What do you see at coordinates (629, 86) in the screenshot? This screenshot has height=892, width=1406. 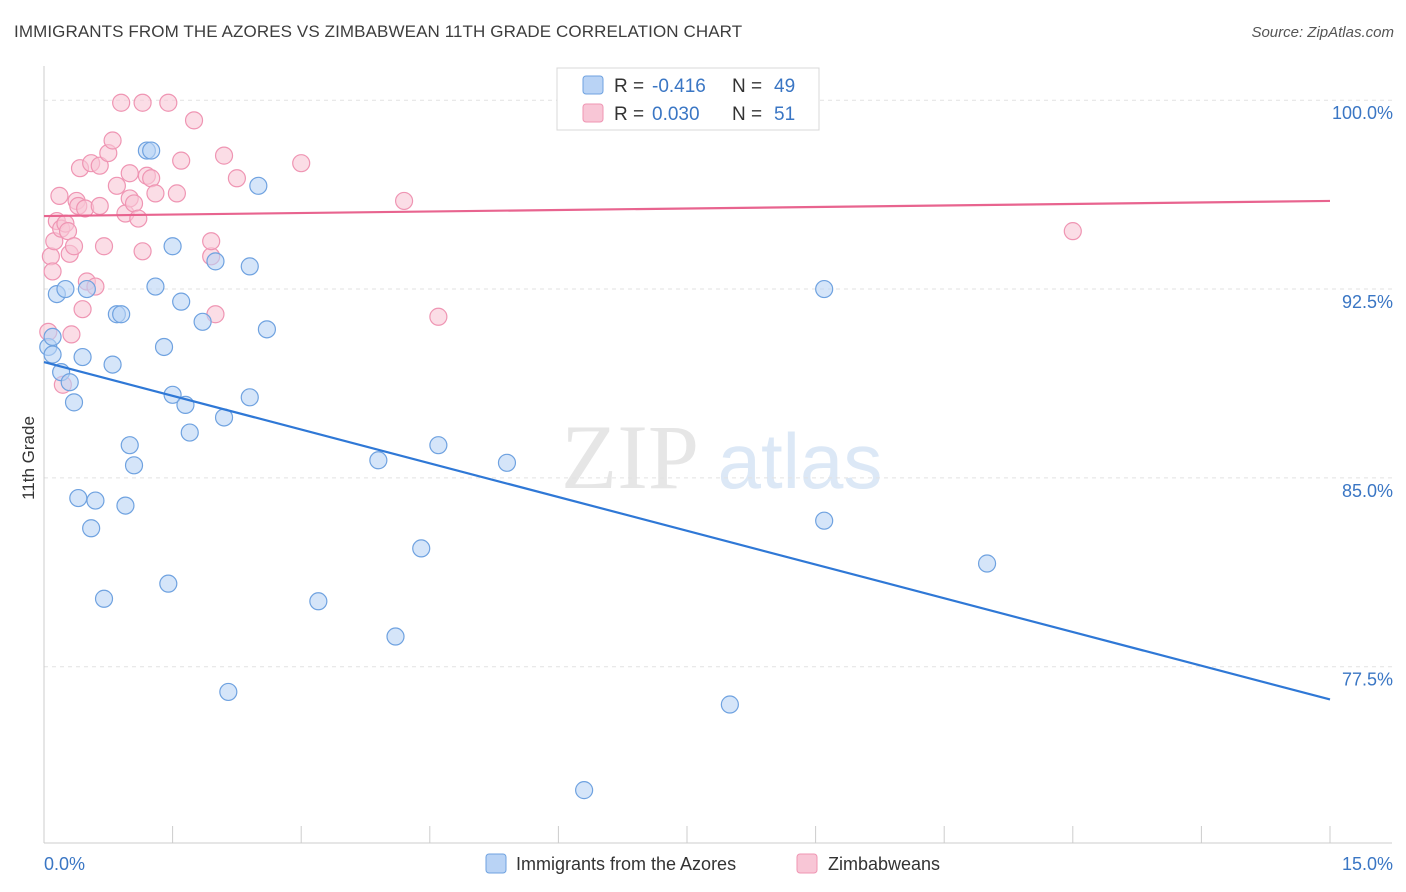 I see `azores-r-label: R =` at bounding box center [629, 86].